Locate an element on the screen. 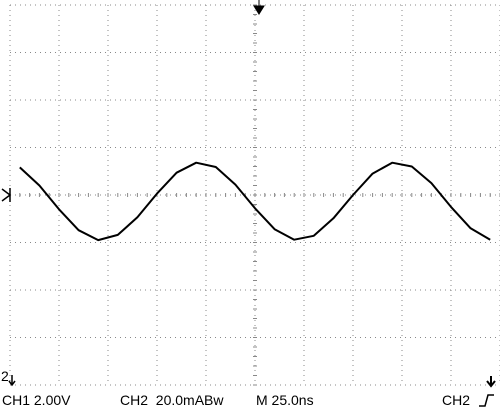 This screenshot has width=500, height=412. trigger-slope-icon is located at coordinates (486, 400).